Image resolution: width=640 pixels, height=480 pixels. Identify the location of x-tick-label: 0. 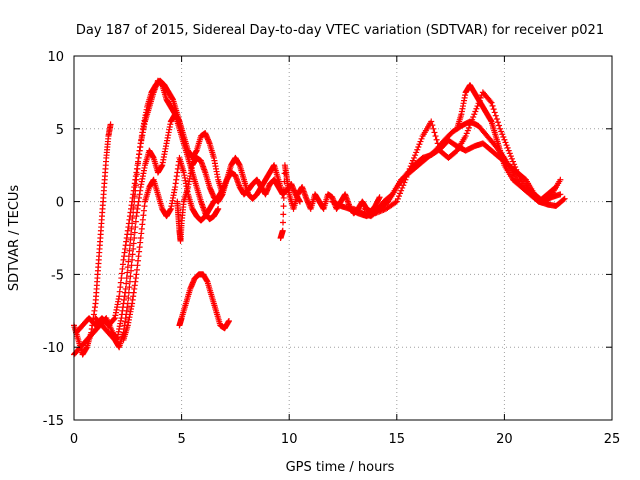
(74, 439).